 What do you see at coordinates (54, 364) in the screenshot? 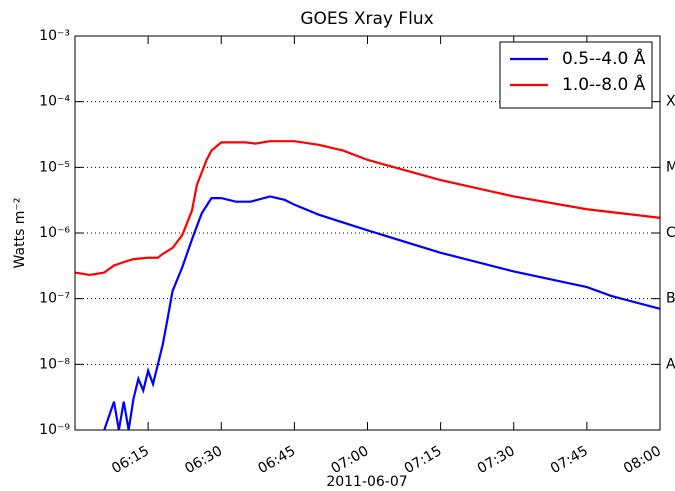
I see `y-tick-label: 10⁻⁸` at bounding box center [54, 364].